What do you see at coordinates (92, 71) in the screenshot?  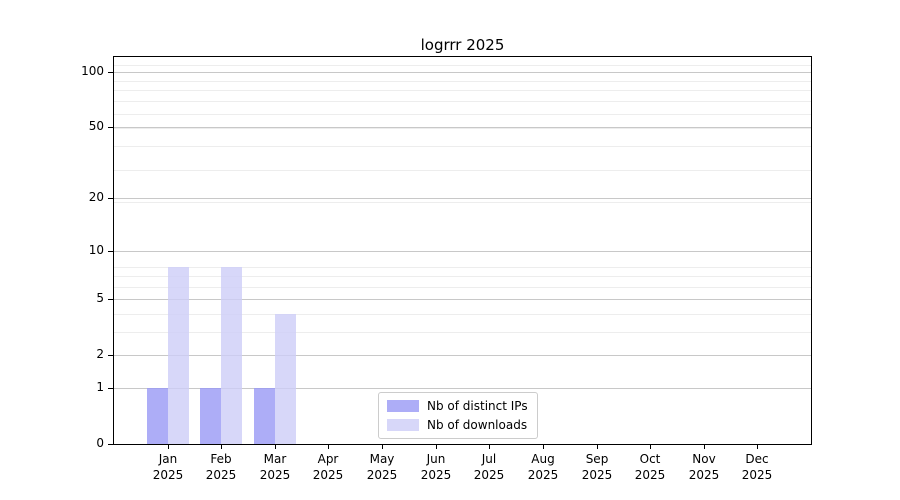 I see `y-tick-label: 100` at bounding box center [92, 71].